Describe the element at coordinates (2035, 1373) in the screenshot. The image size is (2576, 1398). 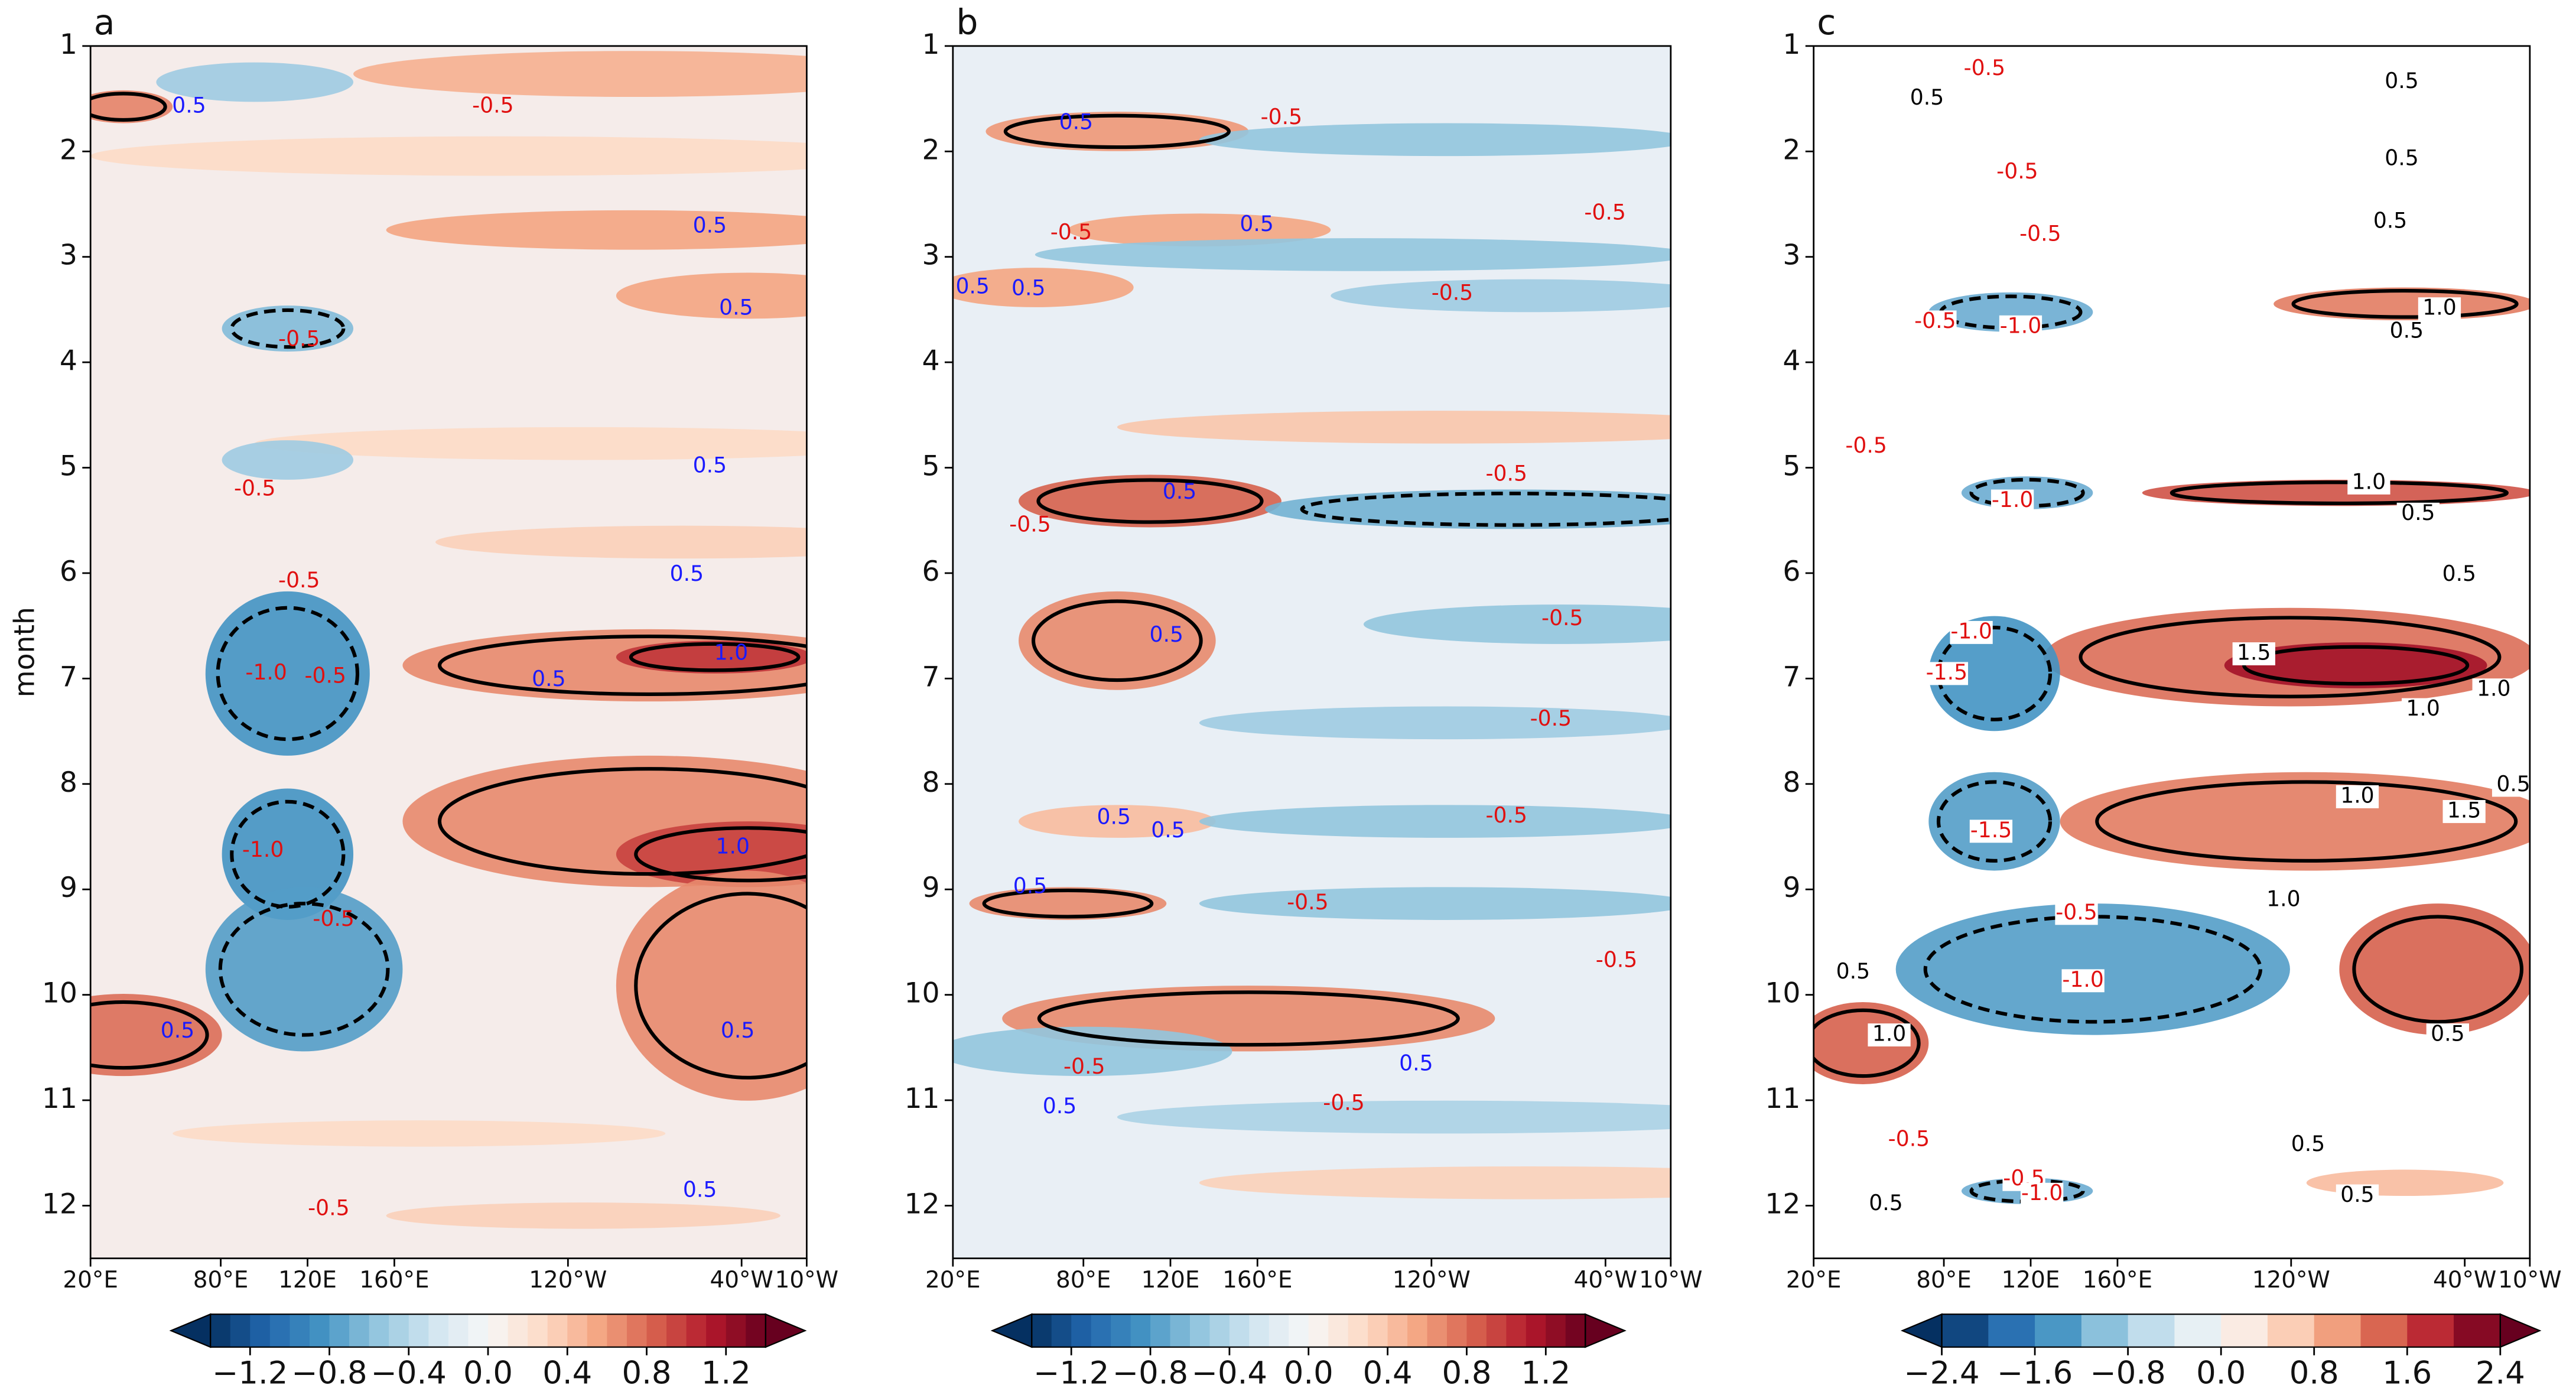
I see `colorbar-tick-label: −1.6` at that location.